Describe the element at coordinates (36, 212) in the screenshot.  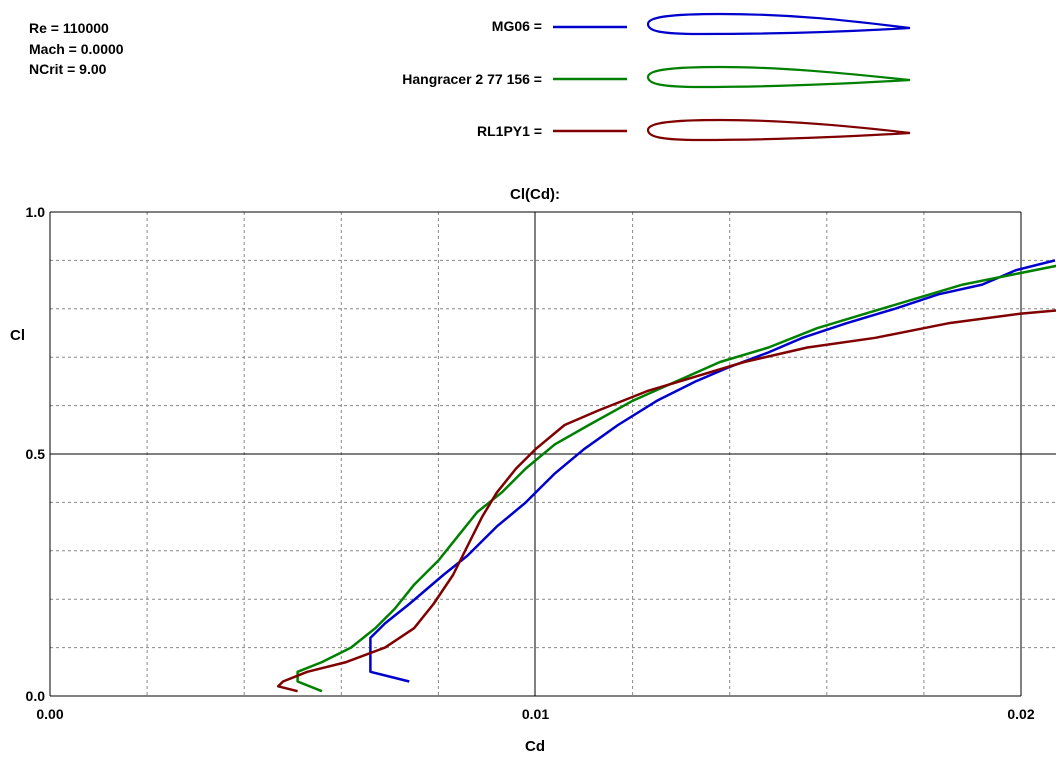
I see `y-tick-label: 1.0` at that location.